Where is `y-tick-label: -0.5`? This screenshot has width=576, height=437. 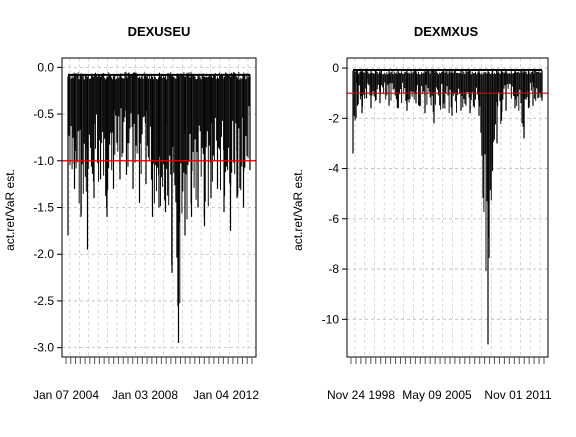
y-tick-label: -0.5 is located at coordinates (43, 114).